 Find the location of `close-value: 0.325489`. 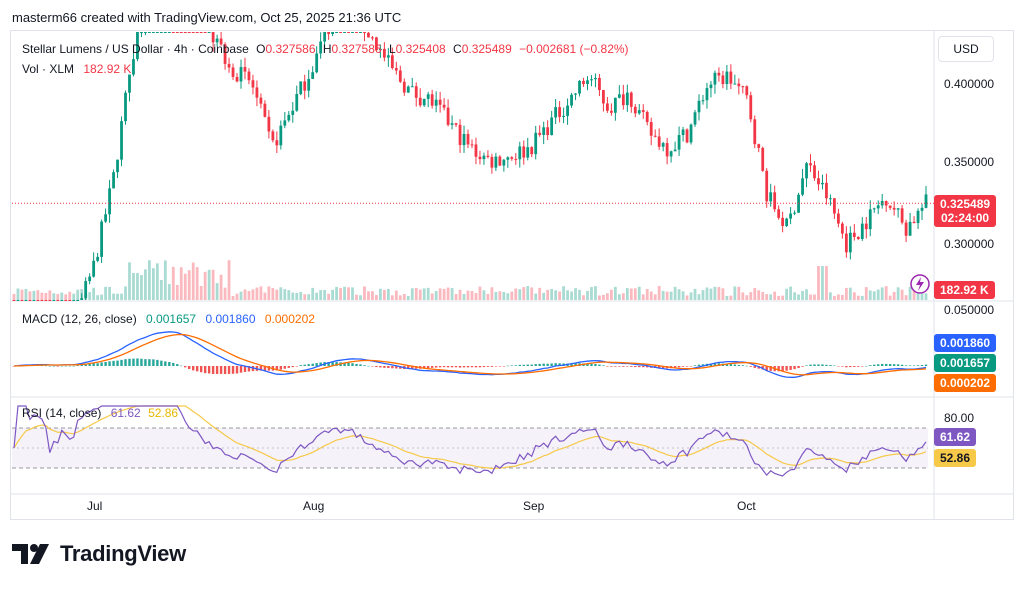

close-value: 0.325489 is located at coordinates (486, 49).